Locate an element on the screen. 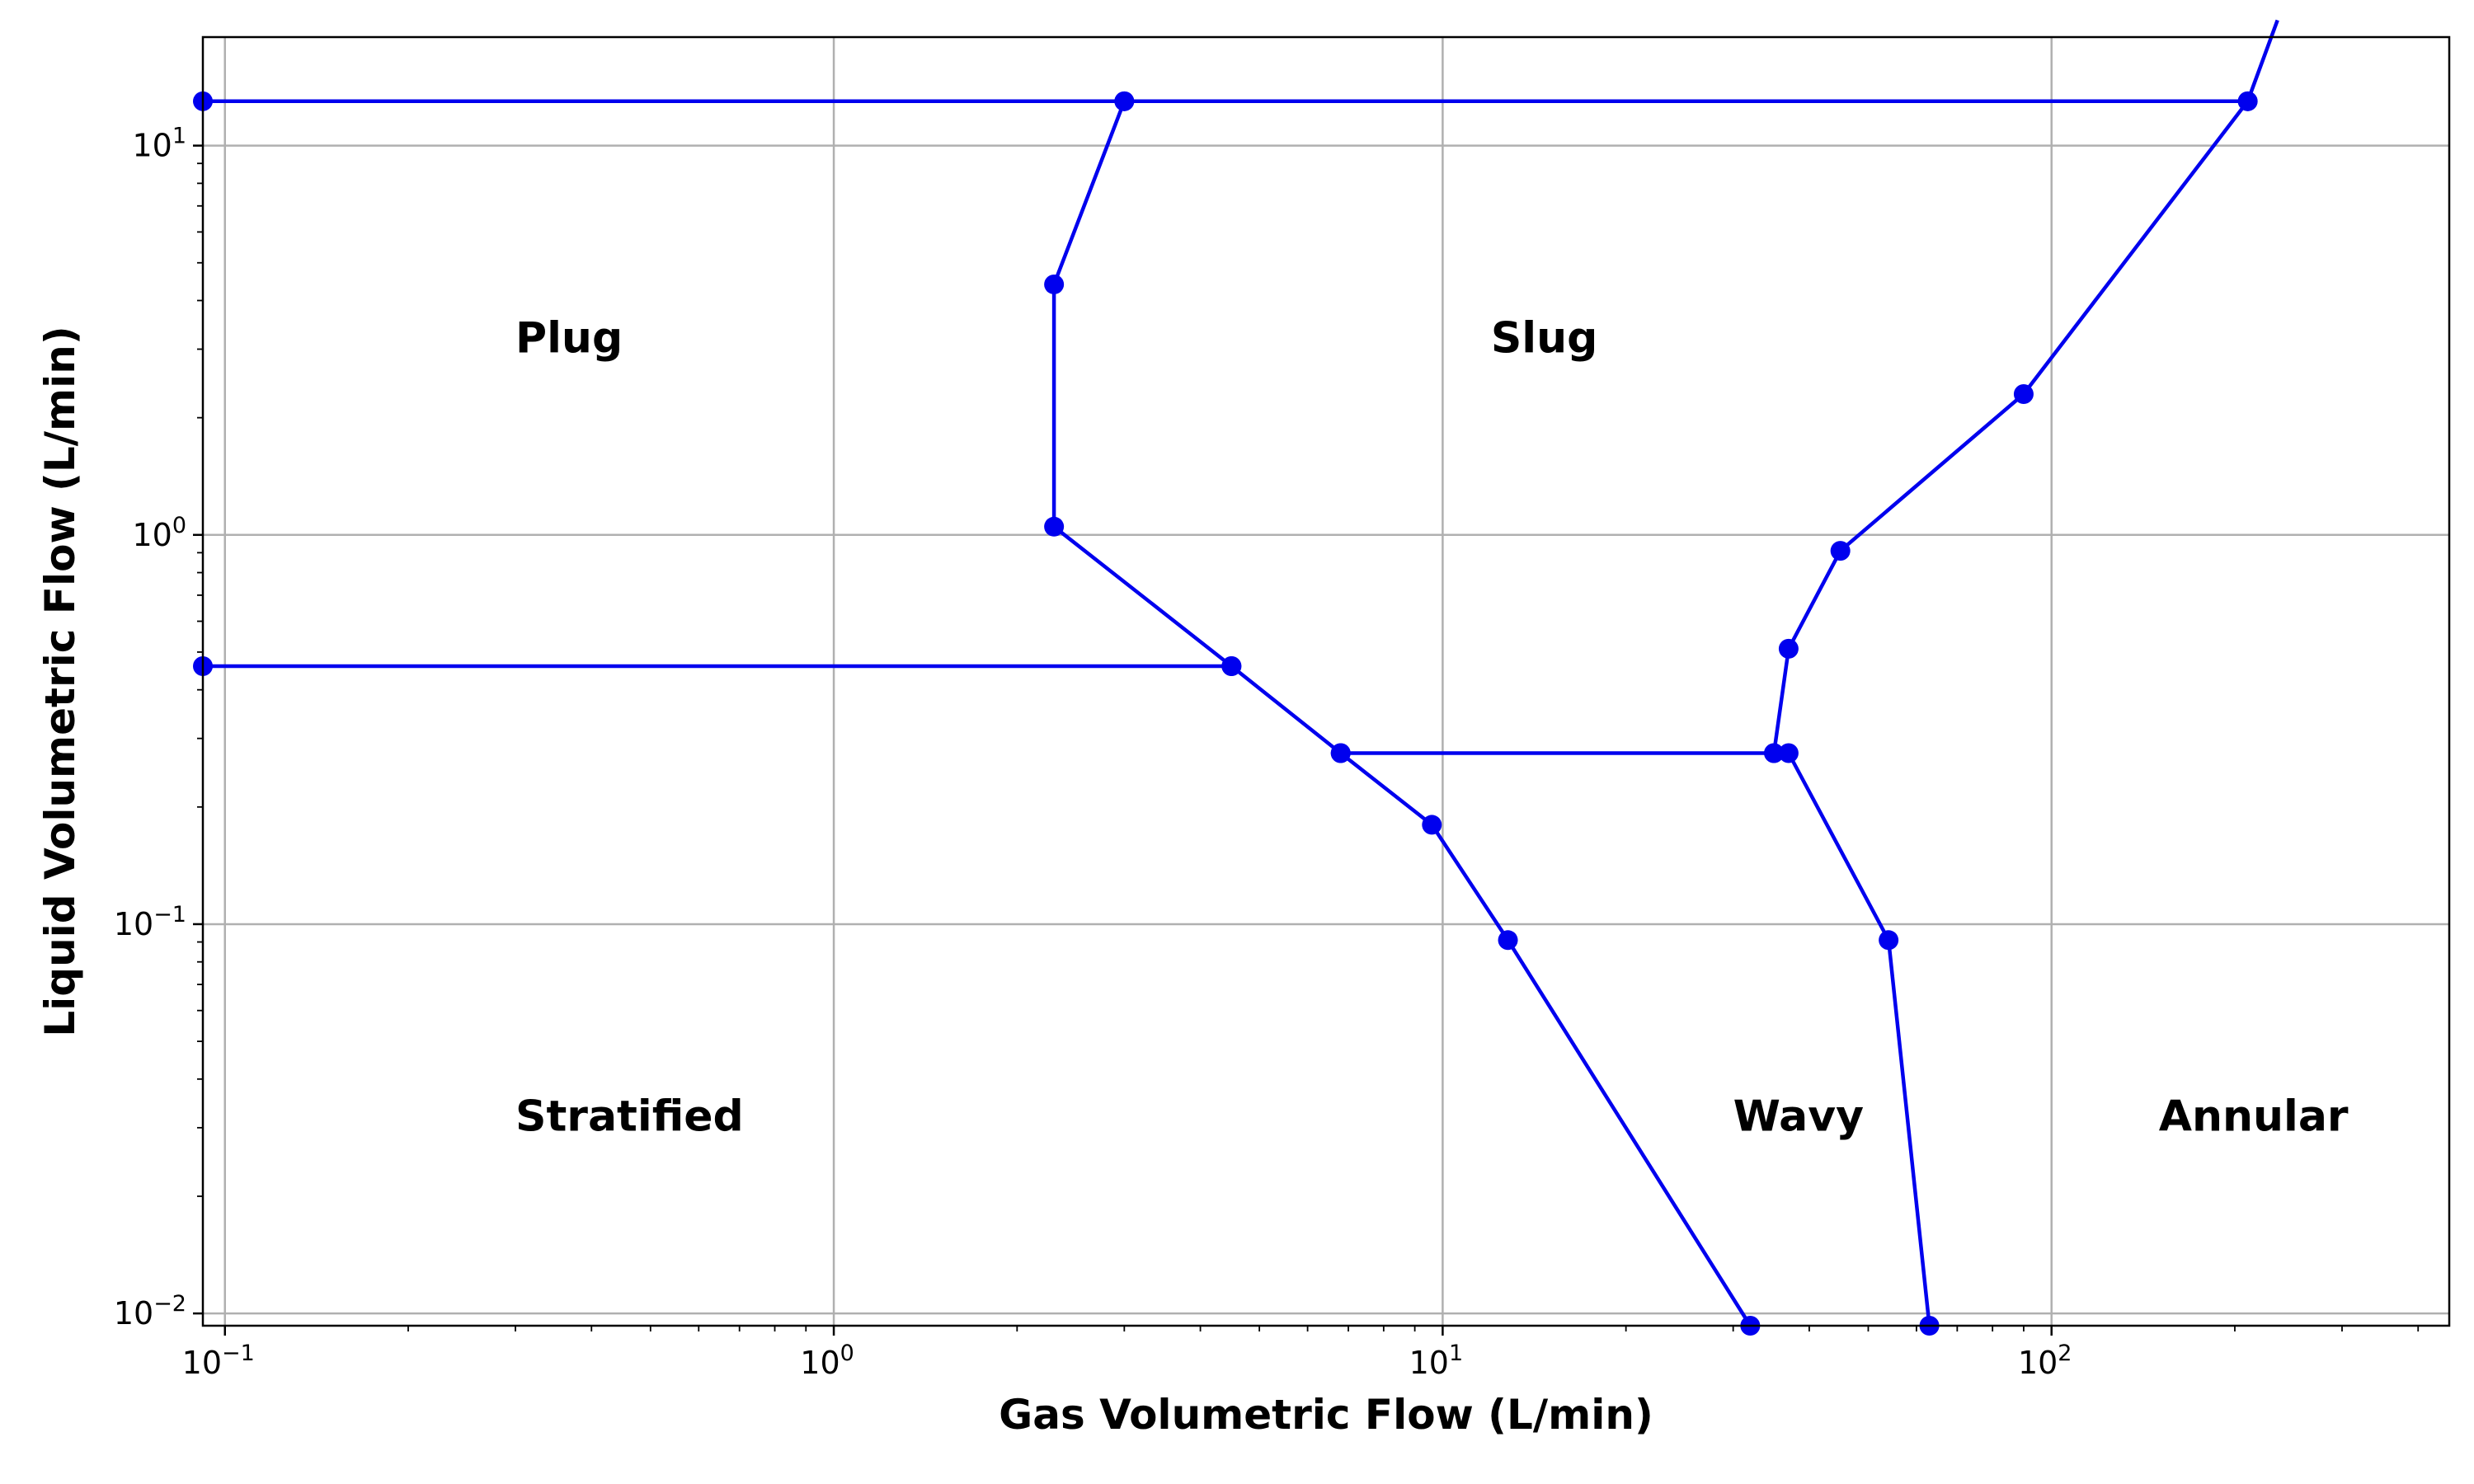 This screenshot has width=2474, height=1484. boundary-line is located at coordinates (2262, 60).